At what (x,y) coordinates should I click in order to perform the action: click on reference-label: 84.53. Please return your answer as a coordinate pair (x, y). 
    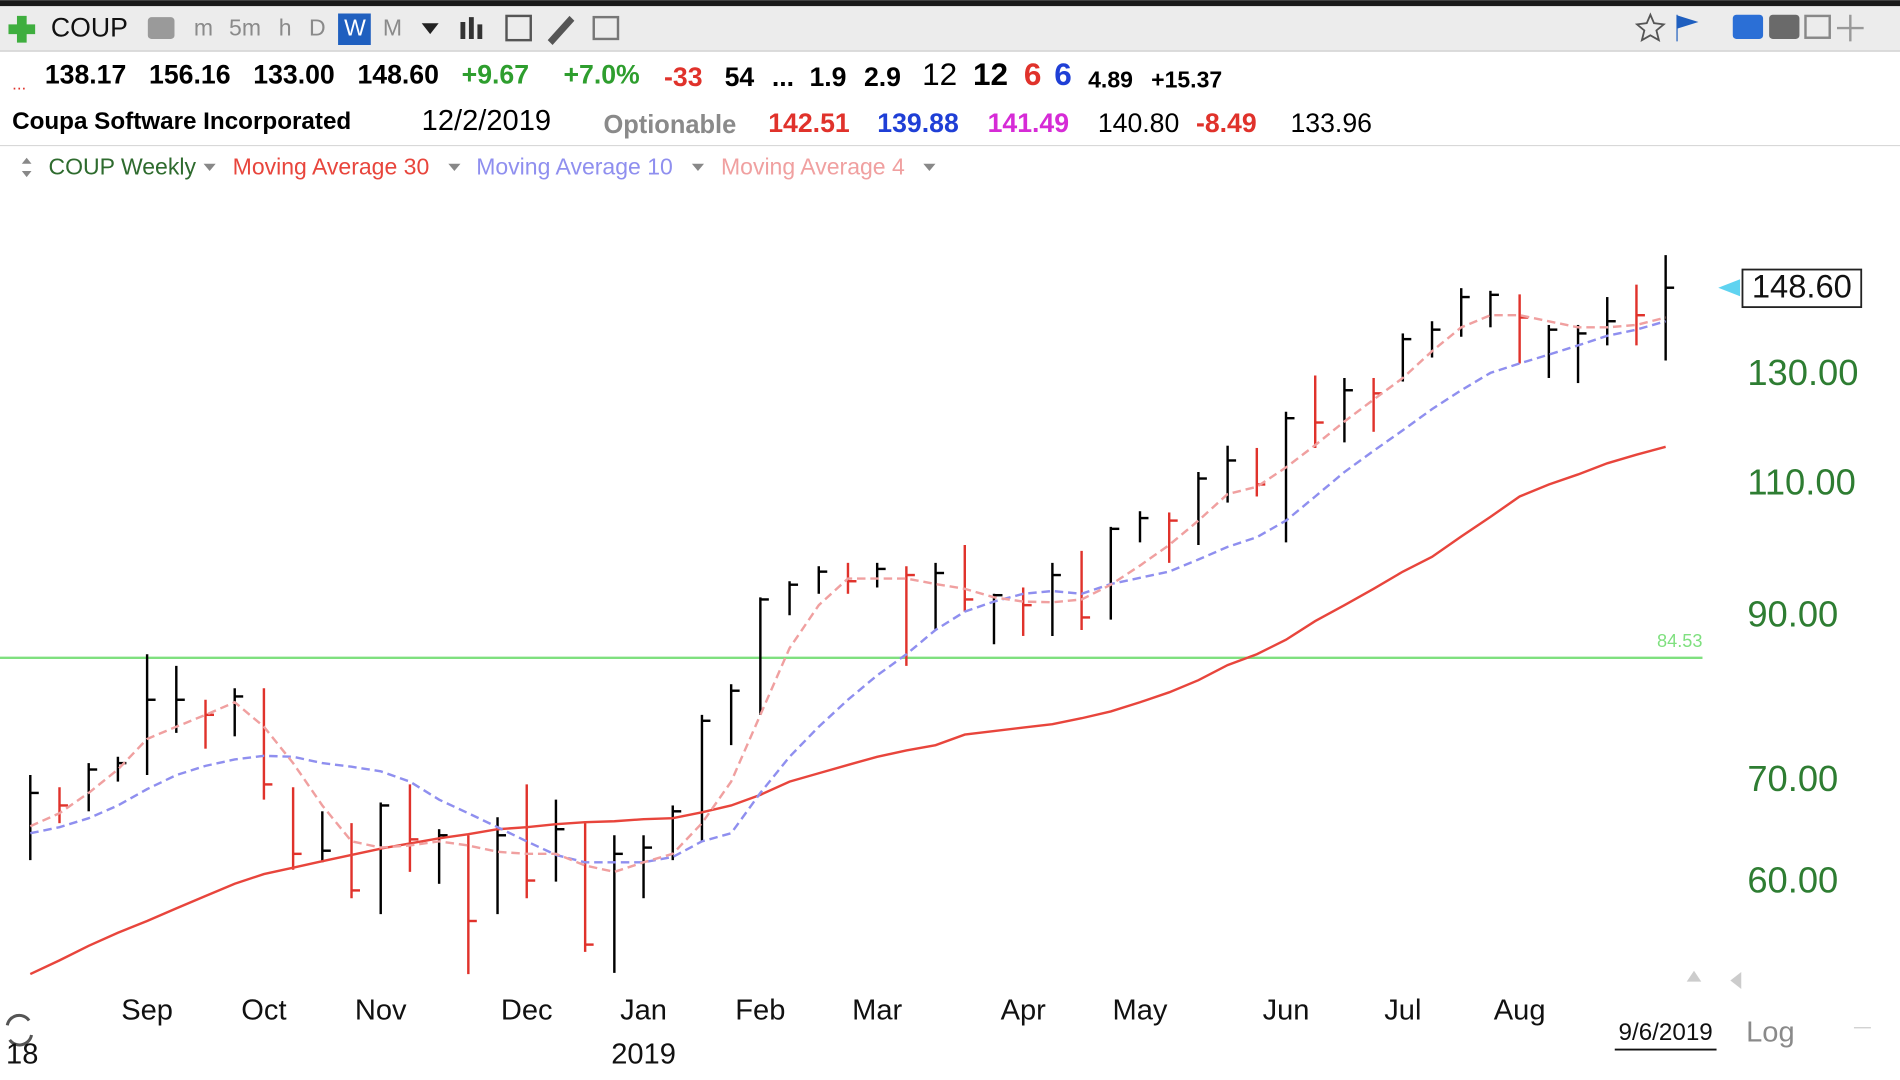
    Looking at the image, I should click on (1679, 641).